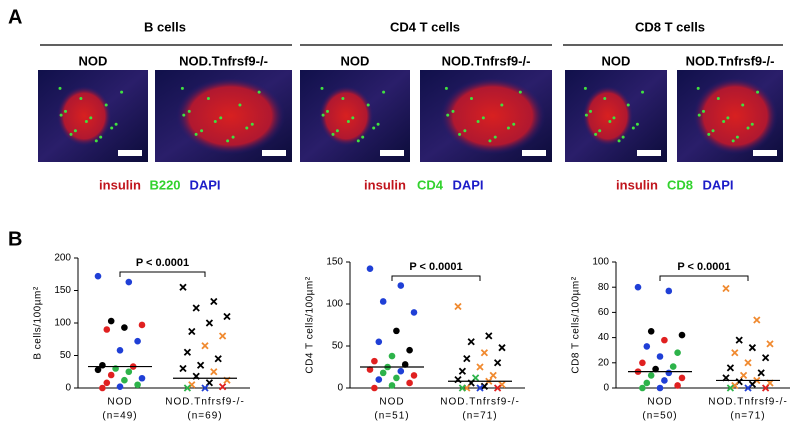 This screenshot has width=800, height=429. I want to click on p-value: P < 0.0001, so click(162, 263).